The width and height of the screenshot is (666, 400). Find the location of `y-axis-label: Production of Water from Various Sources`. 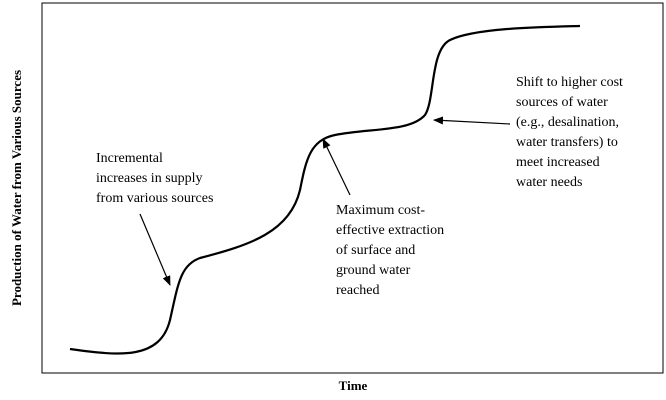

y-axis-label: Production of Water from Various Sources is located at coordinates (16, 188).